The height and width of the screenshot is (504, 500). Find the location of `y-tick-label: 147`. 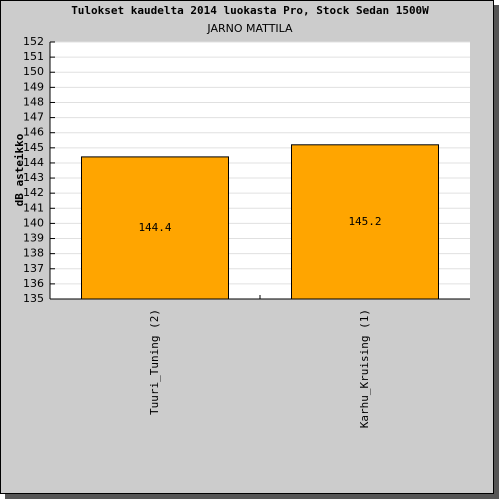

y-tick-label: 147 is located at coordinates (33, 117).